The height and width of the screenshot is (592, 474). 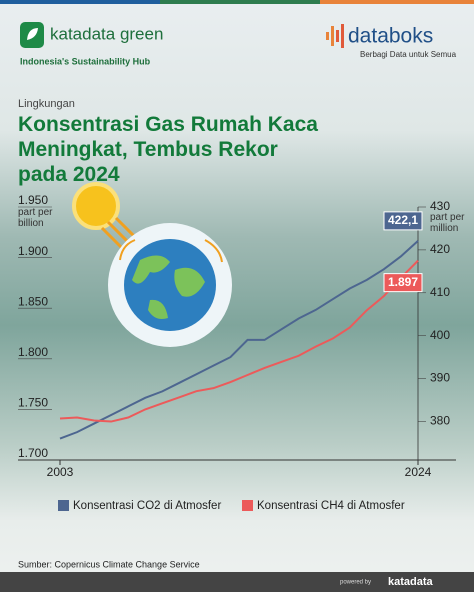 I want to click on y-tick-label: 1.800, so click(x=33, y=352).